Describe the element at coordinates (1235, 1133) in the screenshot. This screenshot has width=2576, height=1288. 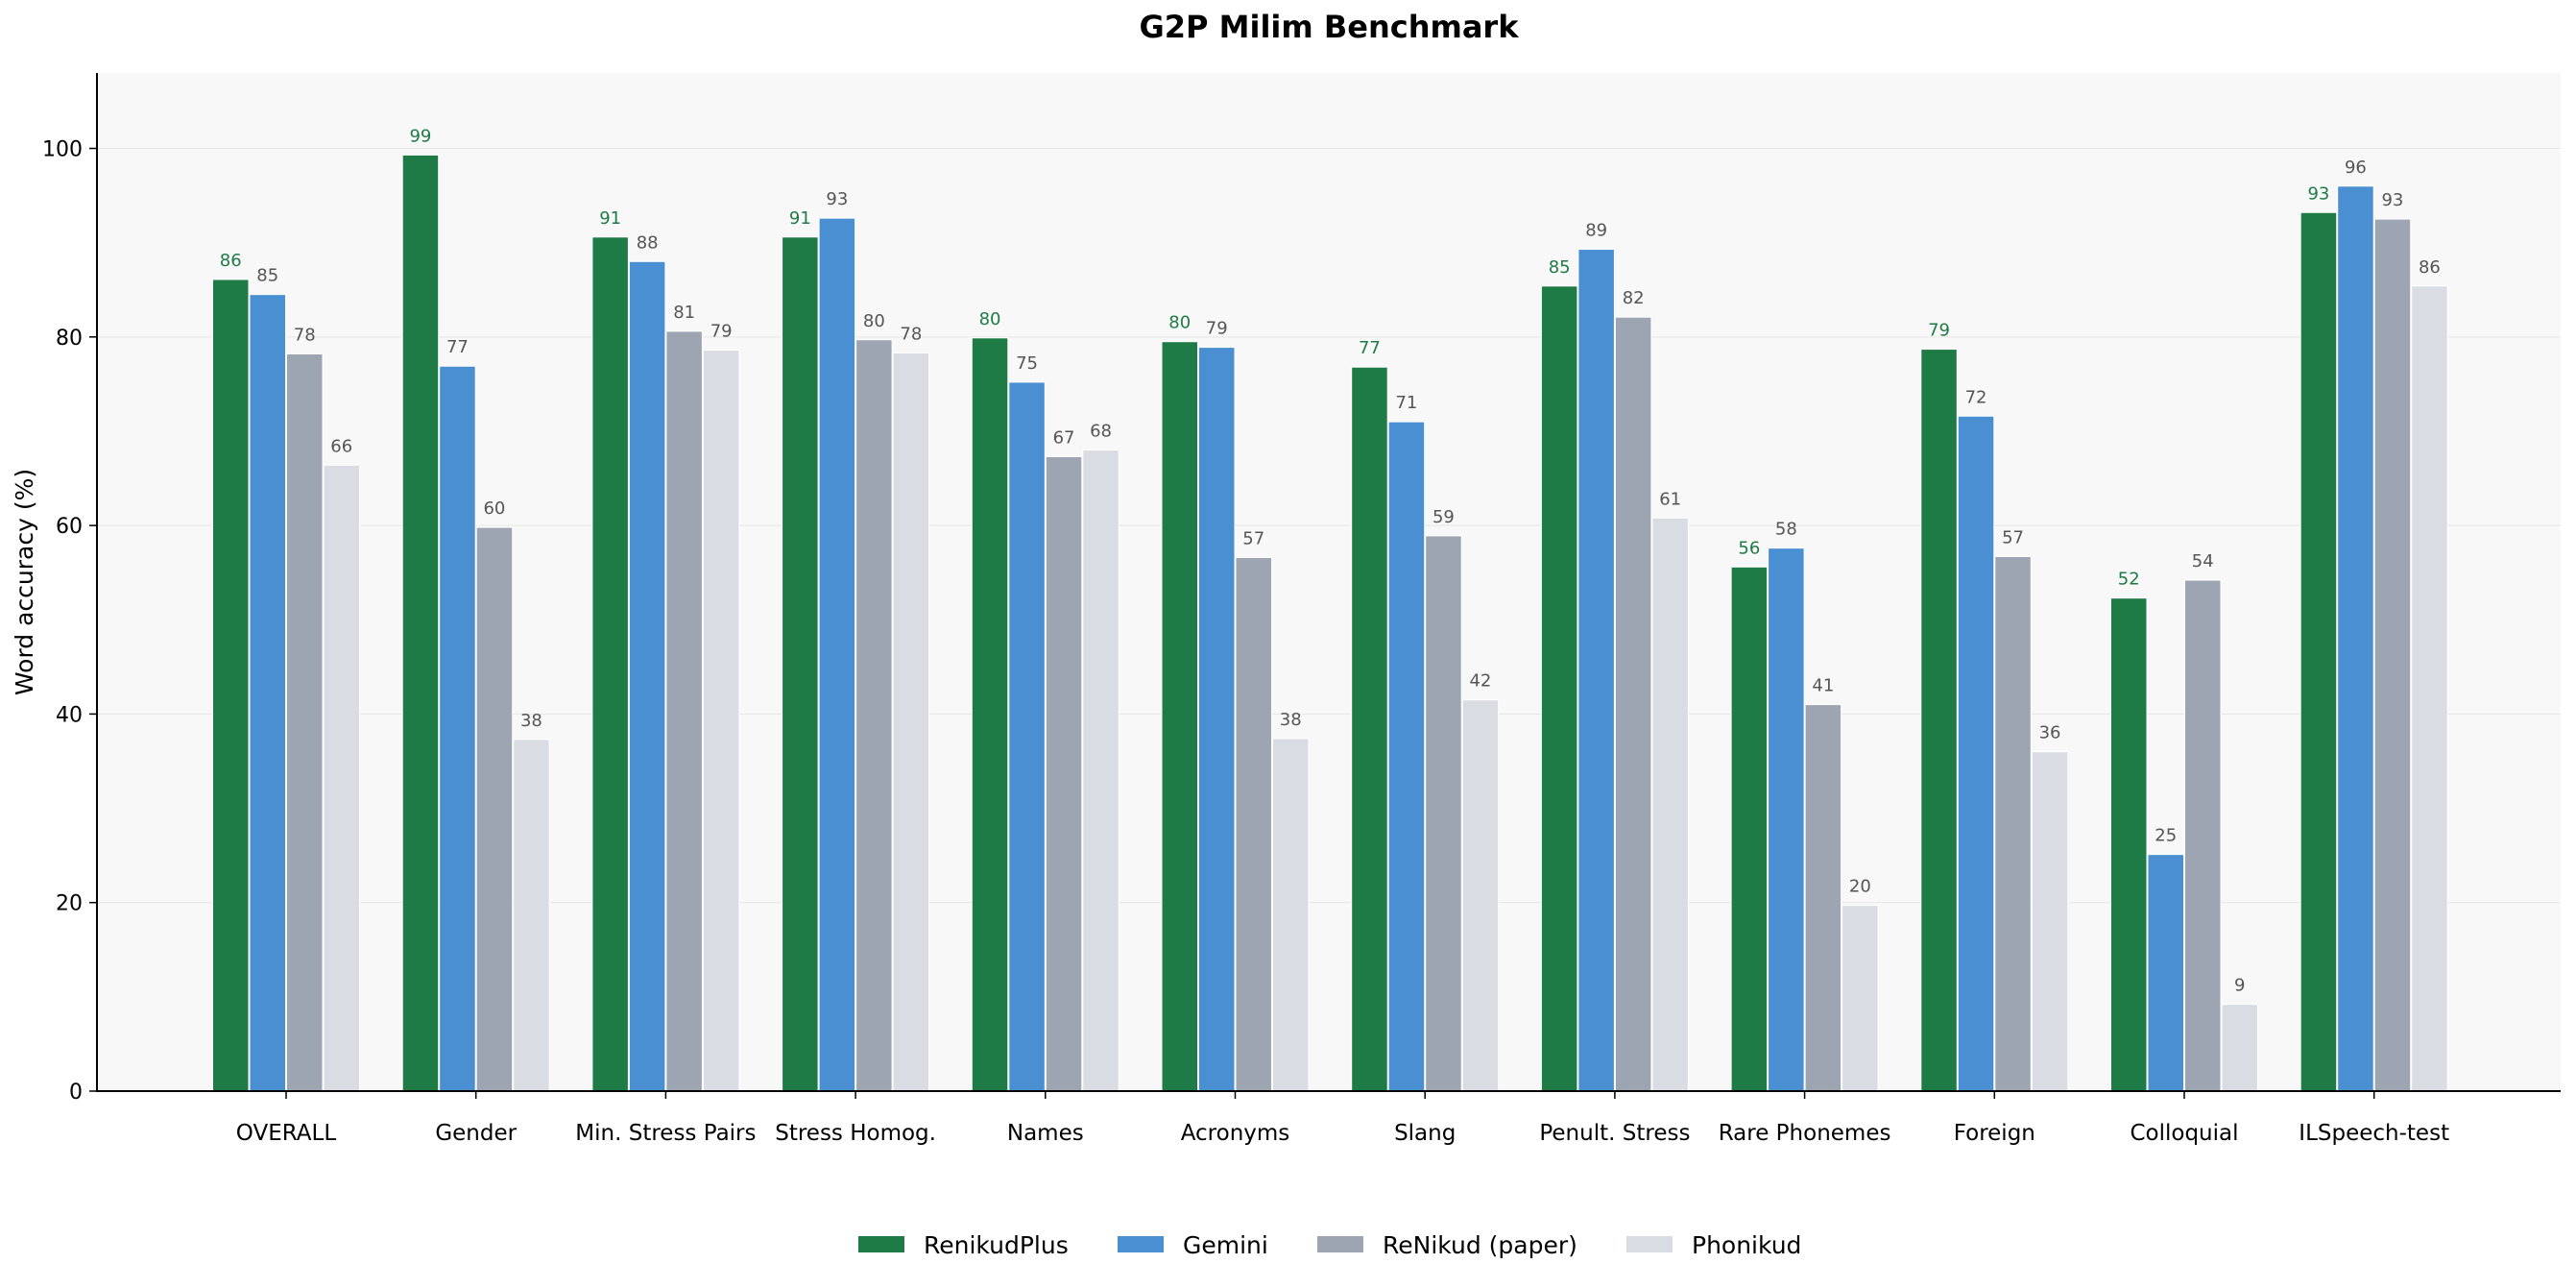
I see `x-tick-label: Acronyms` at that location.